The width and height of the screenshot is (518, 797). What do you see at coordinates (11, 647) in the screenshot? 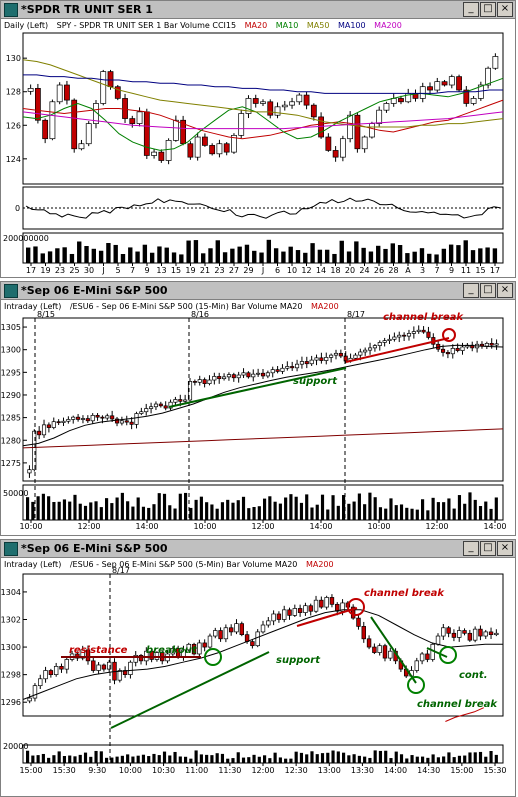
I see `y-tick-label: 1300` at bounding box center [11, 647].